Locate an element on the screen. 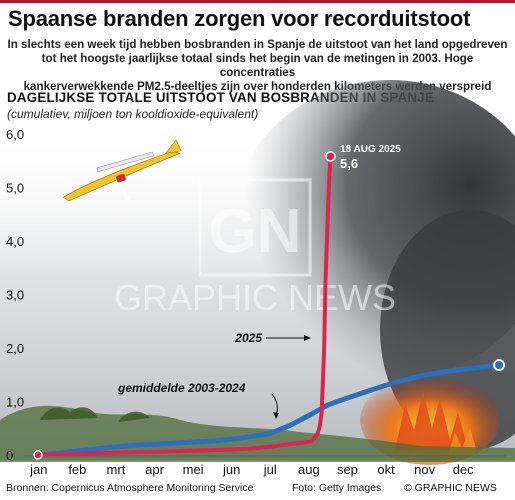 The image size is (515, 500). label-average-arrowhead is located at coordinates (276, 415).